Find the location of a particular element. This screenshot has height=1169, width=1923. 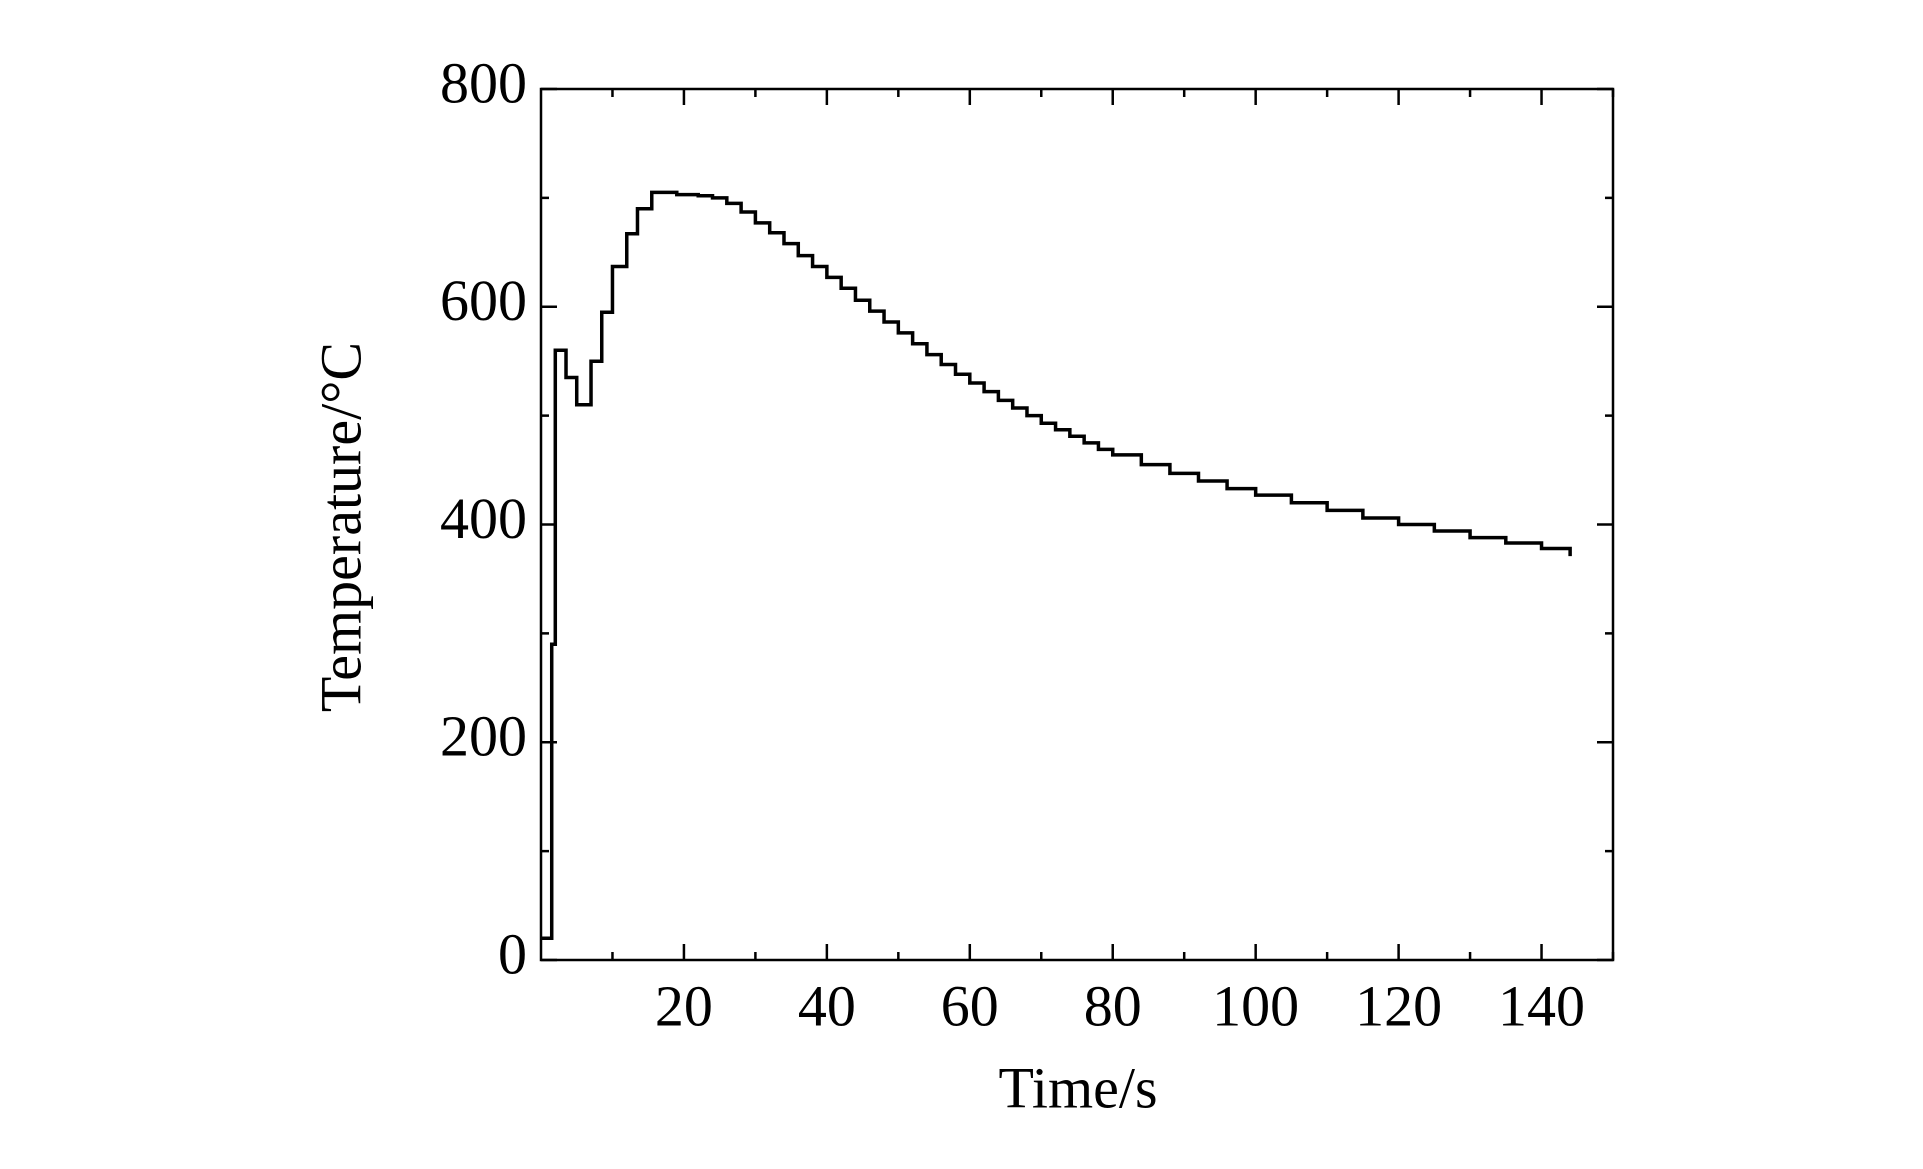

y-tick-label: 600 is located at coordinates (483, 300).